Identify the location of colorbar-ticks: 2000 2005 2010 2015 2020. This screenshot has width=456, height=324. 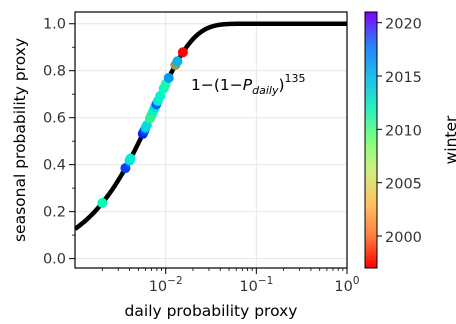
(399, 131).